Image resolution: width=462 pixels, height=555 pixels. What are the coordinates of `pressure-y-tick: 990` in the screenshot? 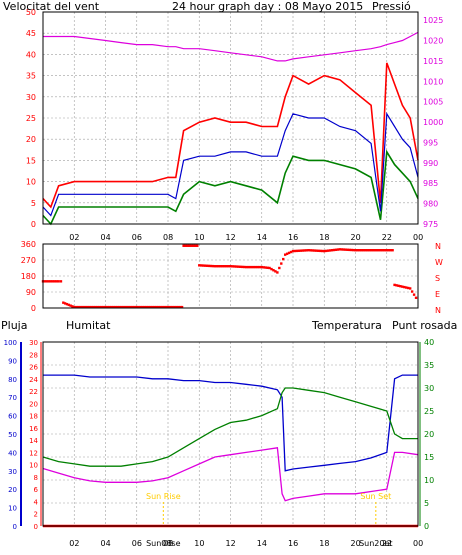 It's located at (430, 163).